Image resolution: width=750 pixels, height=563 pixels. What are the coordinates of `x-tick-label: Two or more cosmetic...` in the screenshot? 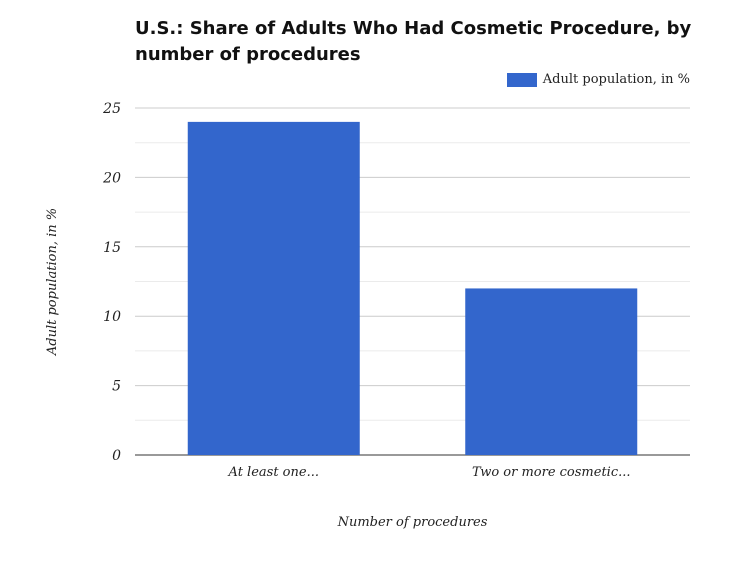 It's located at (551, 472).